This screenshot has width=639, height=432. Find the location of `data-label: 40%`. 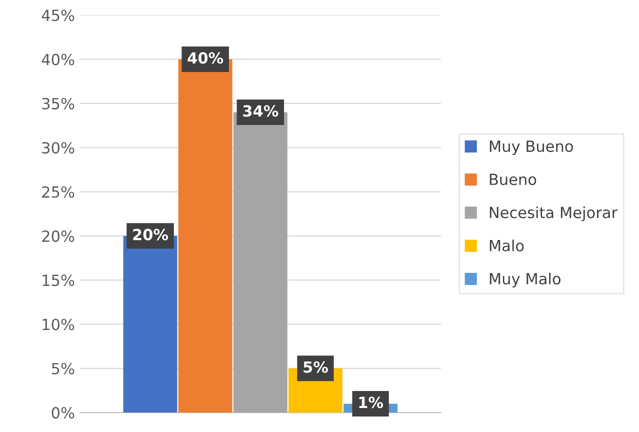

data-label: 40% is located at coordinates (206, 58).